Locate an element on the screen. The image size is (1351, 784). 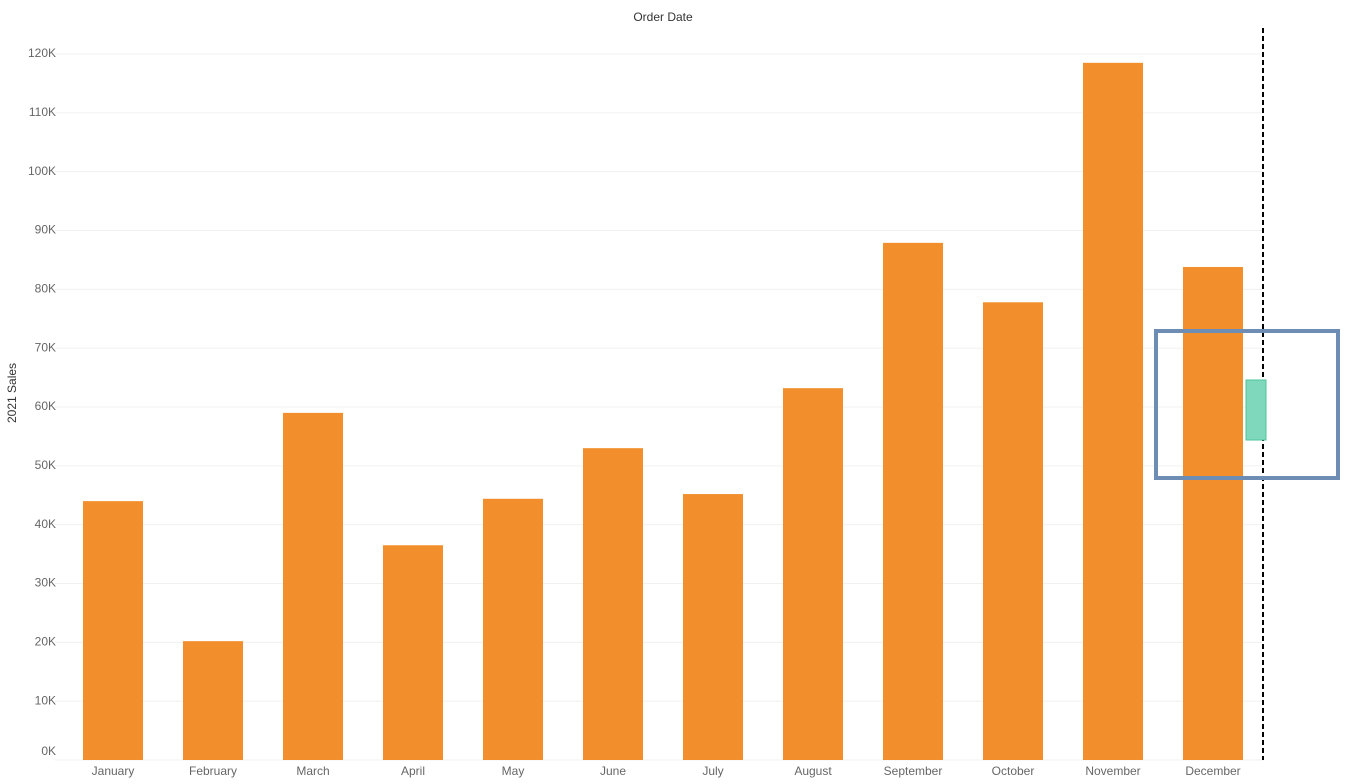
y-tick-label: 70K is located at coordinates (45, 347).